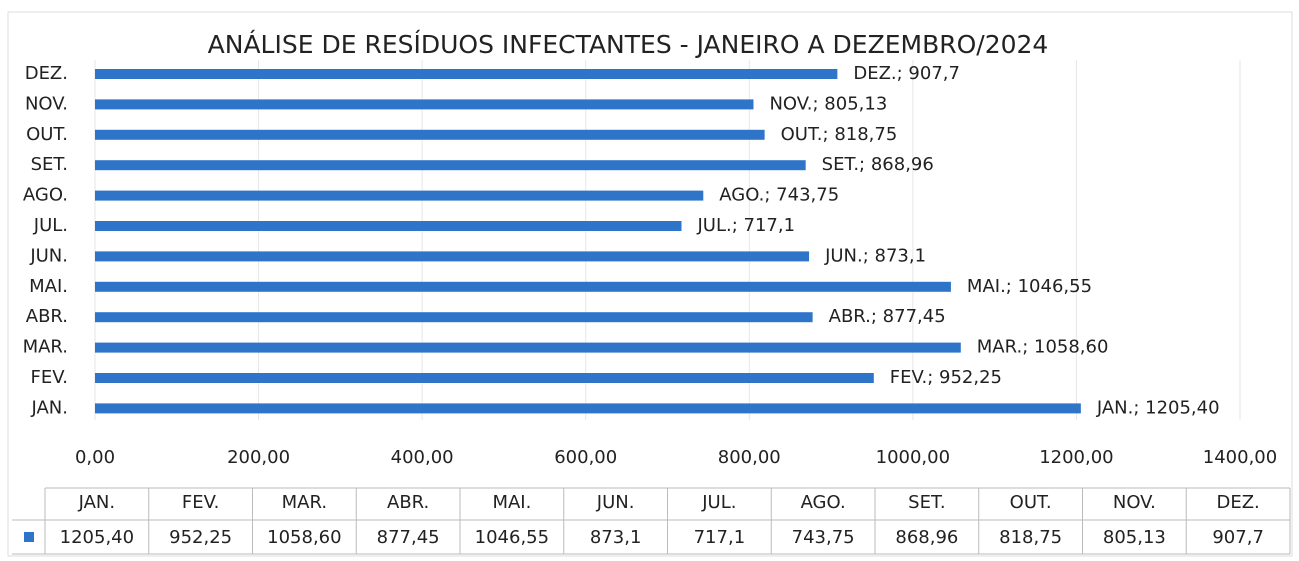  Describe the element at coordinates (97, 502) in the screenshot. I see `table-header: JAN.` at that location.